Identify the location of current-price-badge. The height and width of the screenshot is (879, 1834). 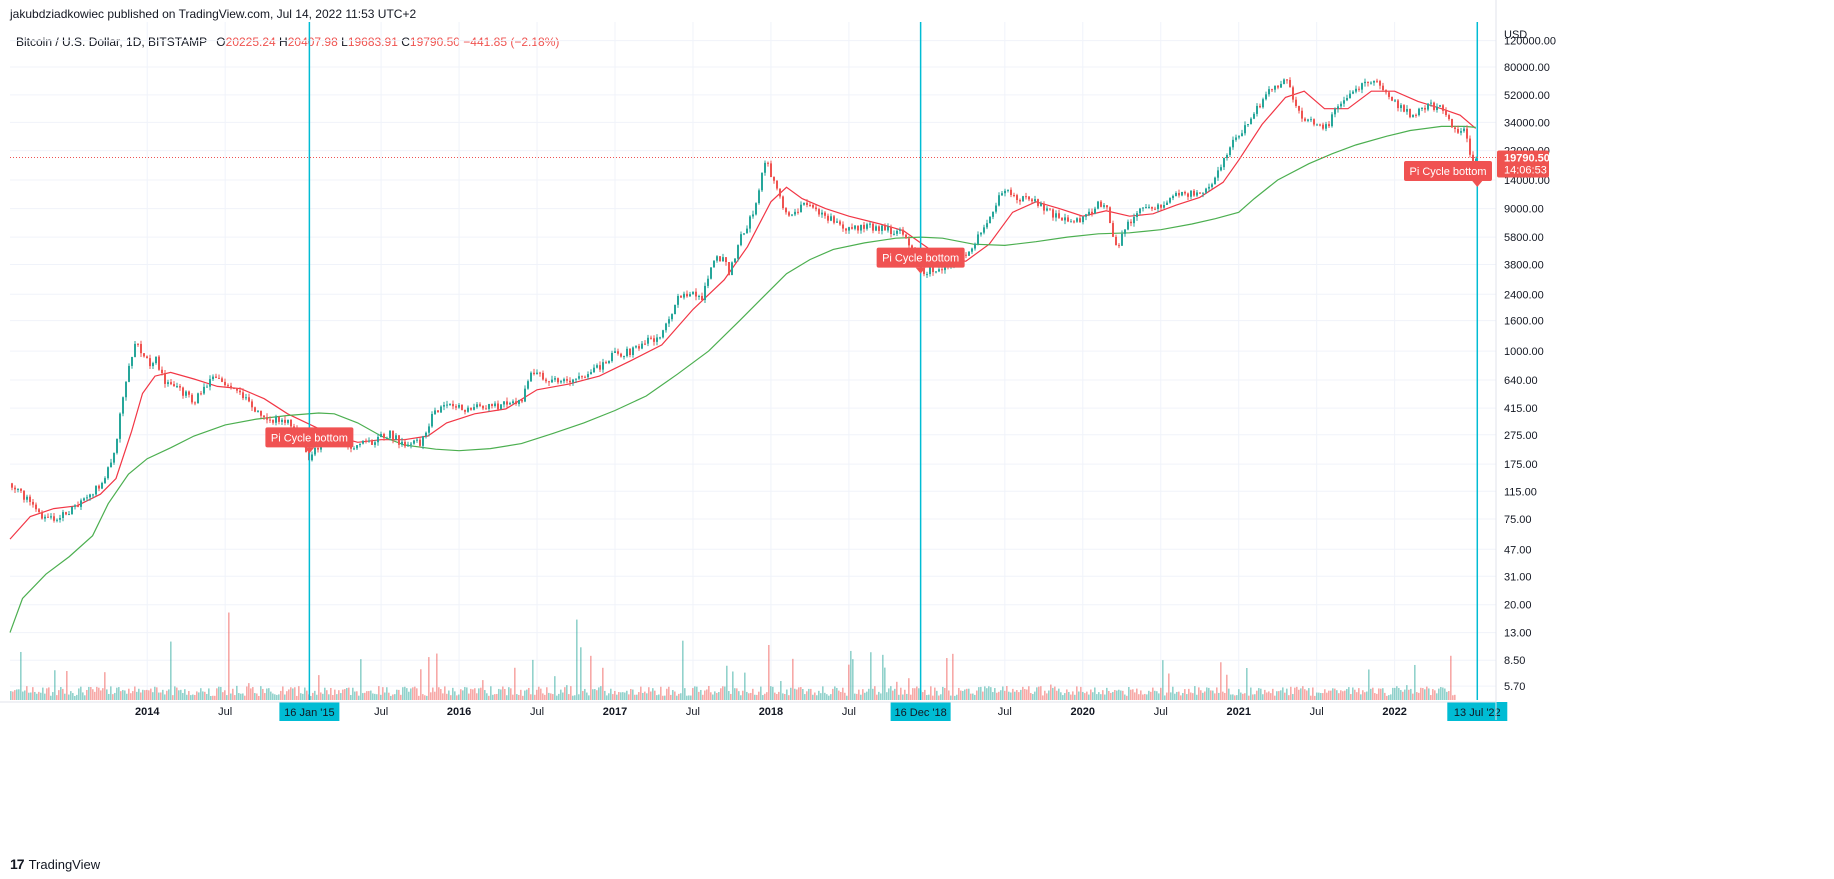
(1523, 164).